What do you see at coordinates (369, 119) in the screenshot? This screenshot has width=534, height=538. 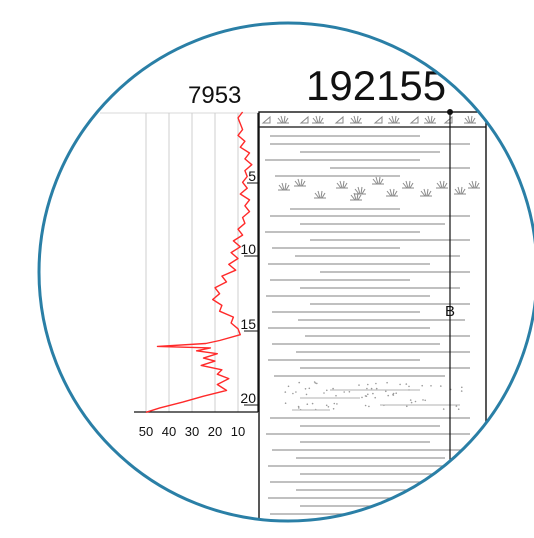 I see `top-symbol-row` at bounding box center [369, 119].